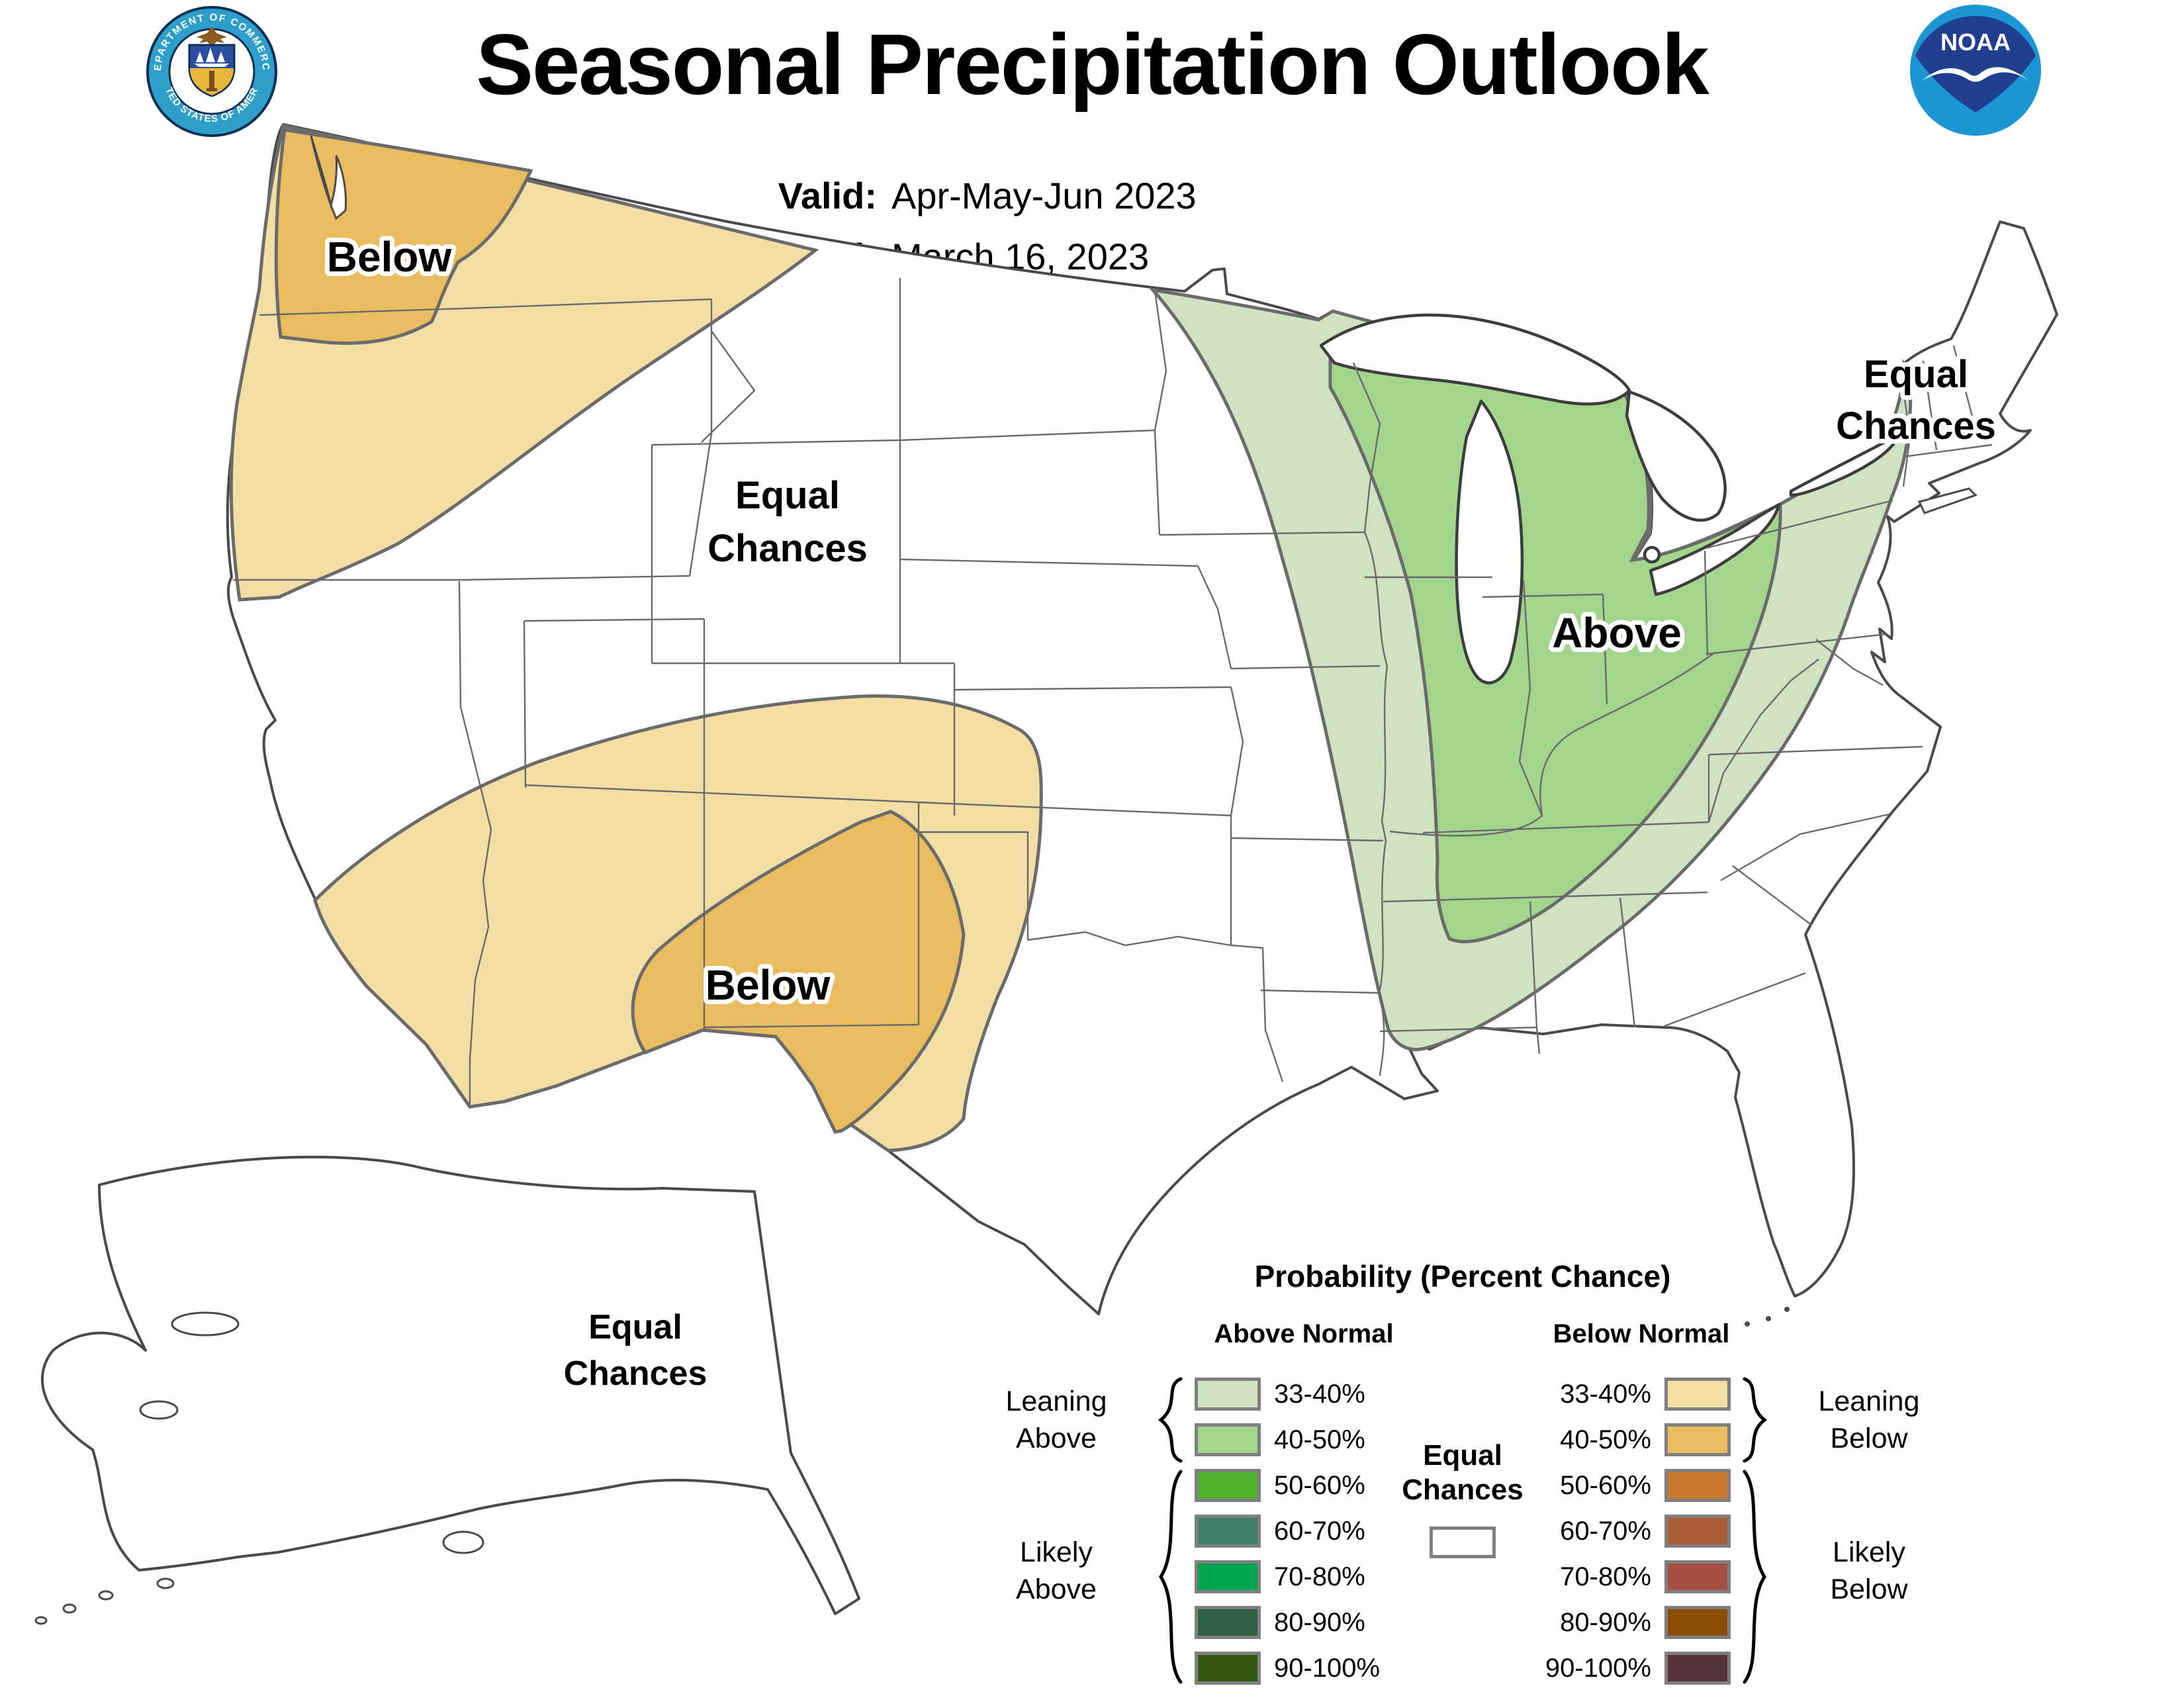 The image size is (2184, 1688). I want to click on label-northwest-below: Below, so click(390, 257).